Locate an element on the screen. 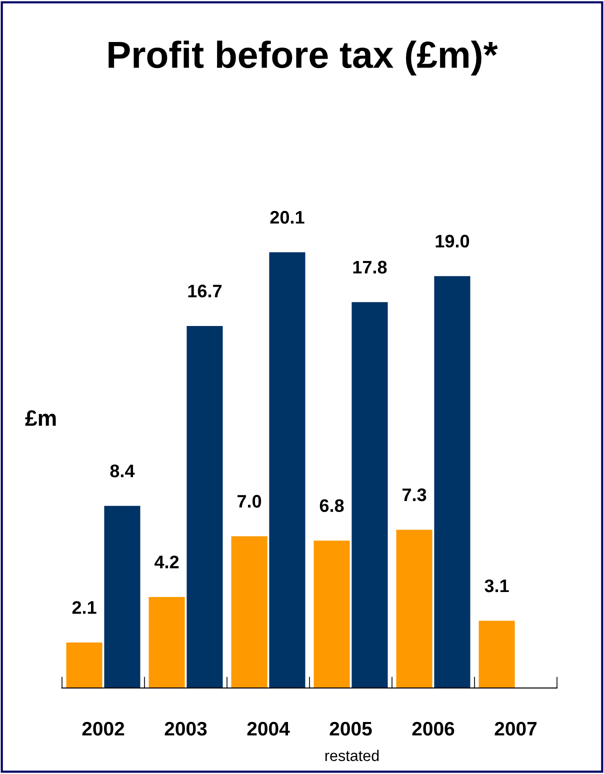 Image resolution: width=604 pixels, height=774 pixels. x-tick-label: 2004 is located at coordinates (268, 729).